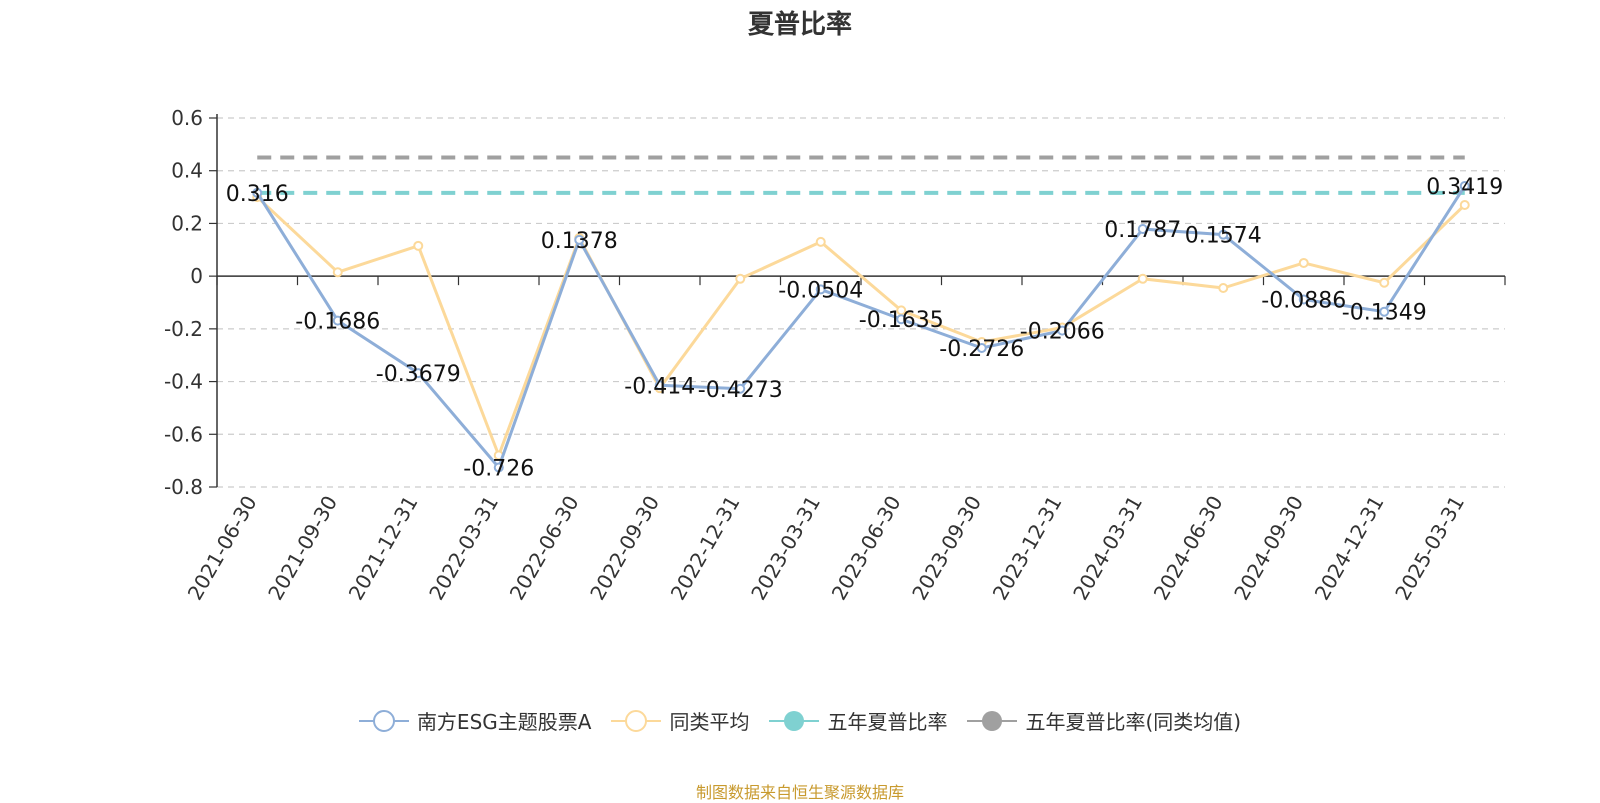 The width and height of the screenshot is (1600, 803). I want to click on chart-title: 夏普比率, so click(799, 25).